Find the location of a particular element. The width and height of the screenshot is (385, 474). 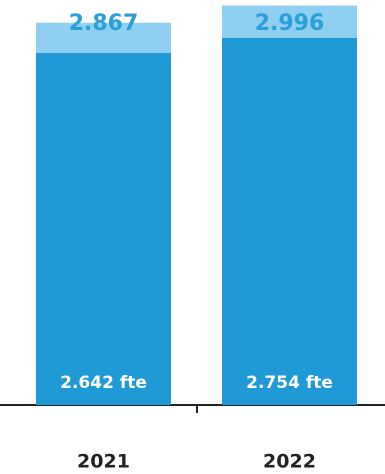

total-label: 2.867 is located at coordinates (104, 23).